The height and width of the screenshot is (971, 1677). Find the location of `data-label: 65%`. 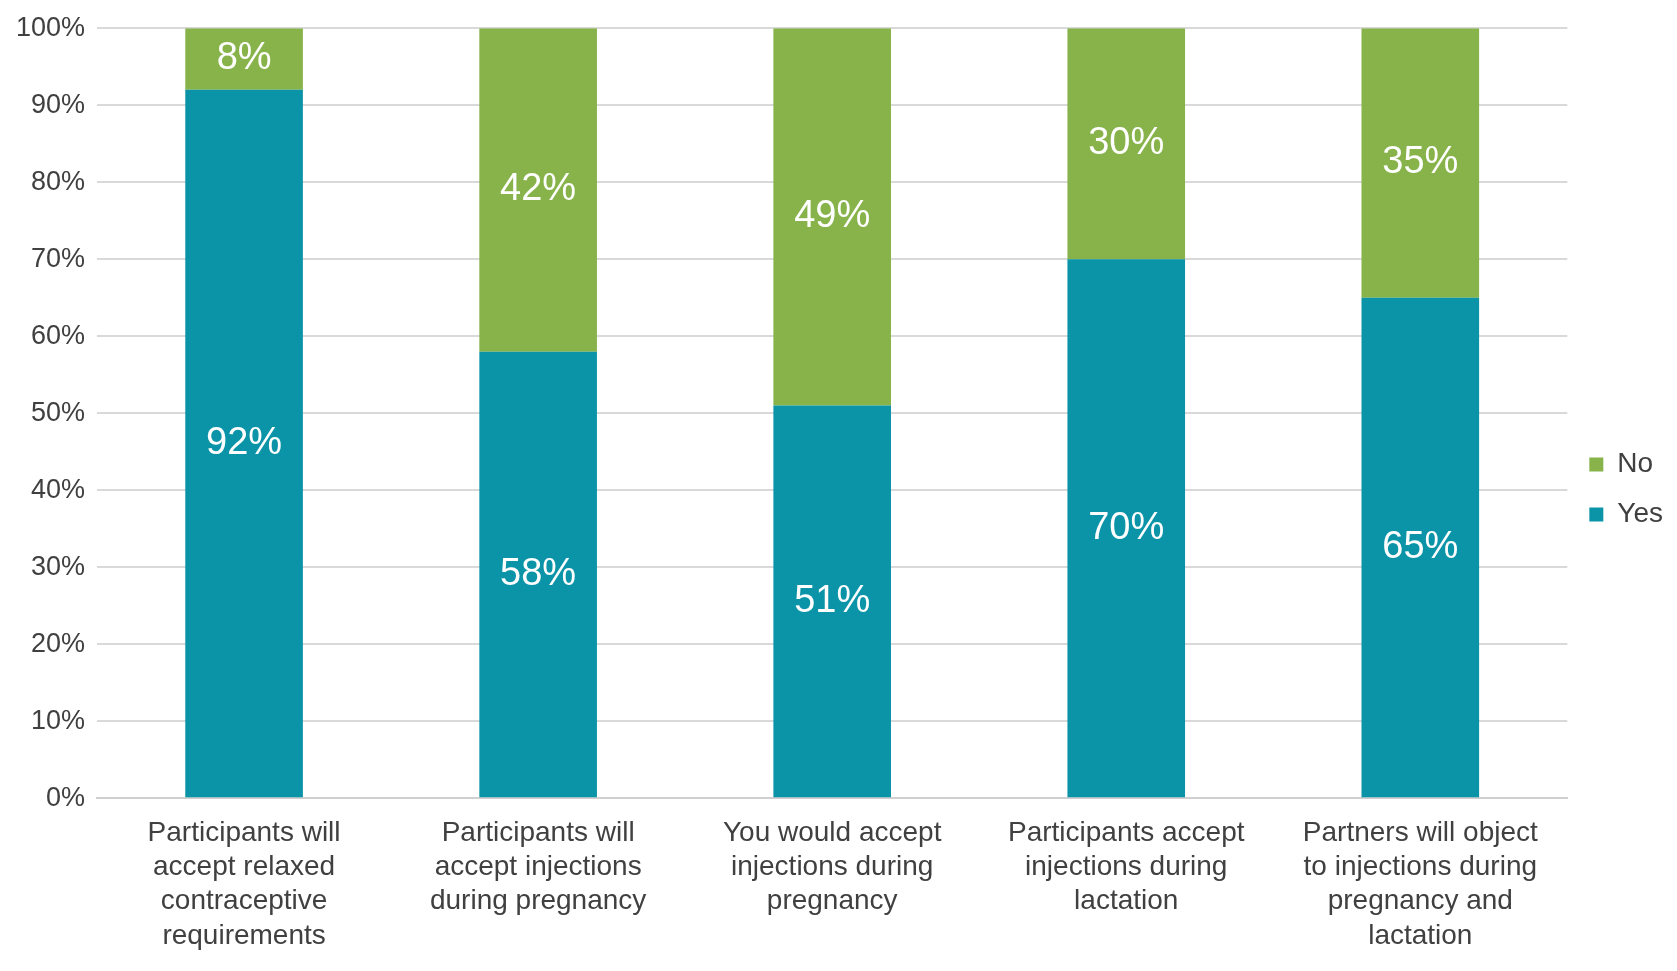

data-label: 65% is located at coordinates (1420, 545).